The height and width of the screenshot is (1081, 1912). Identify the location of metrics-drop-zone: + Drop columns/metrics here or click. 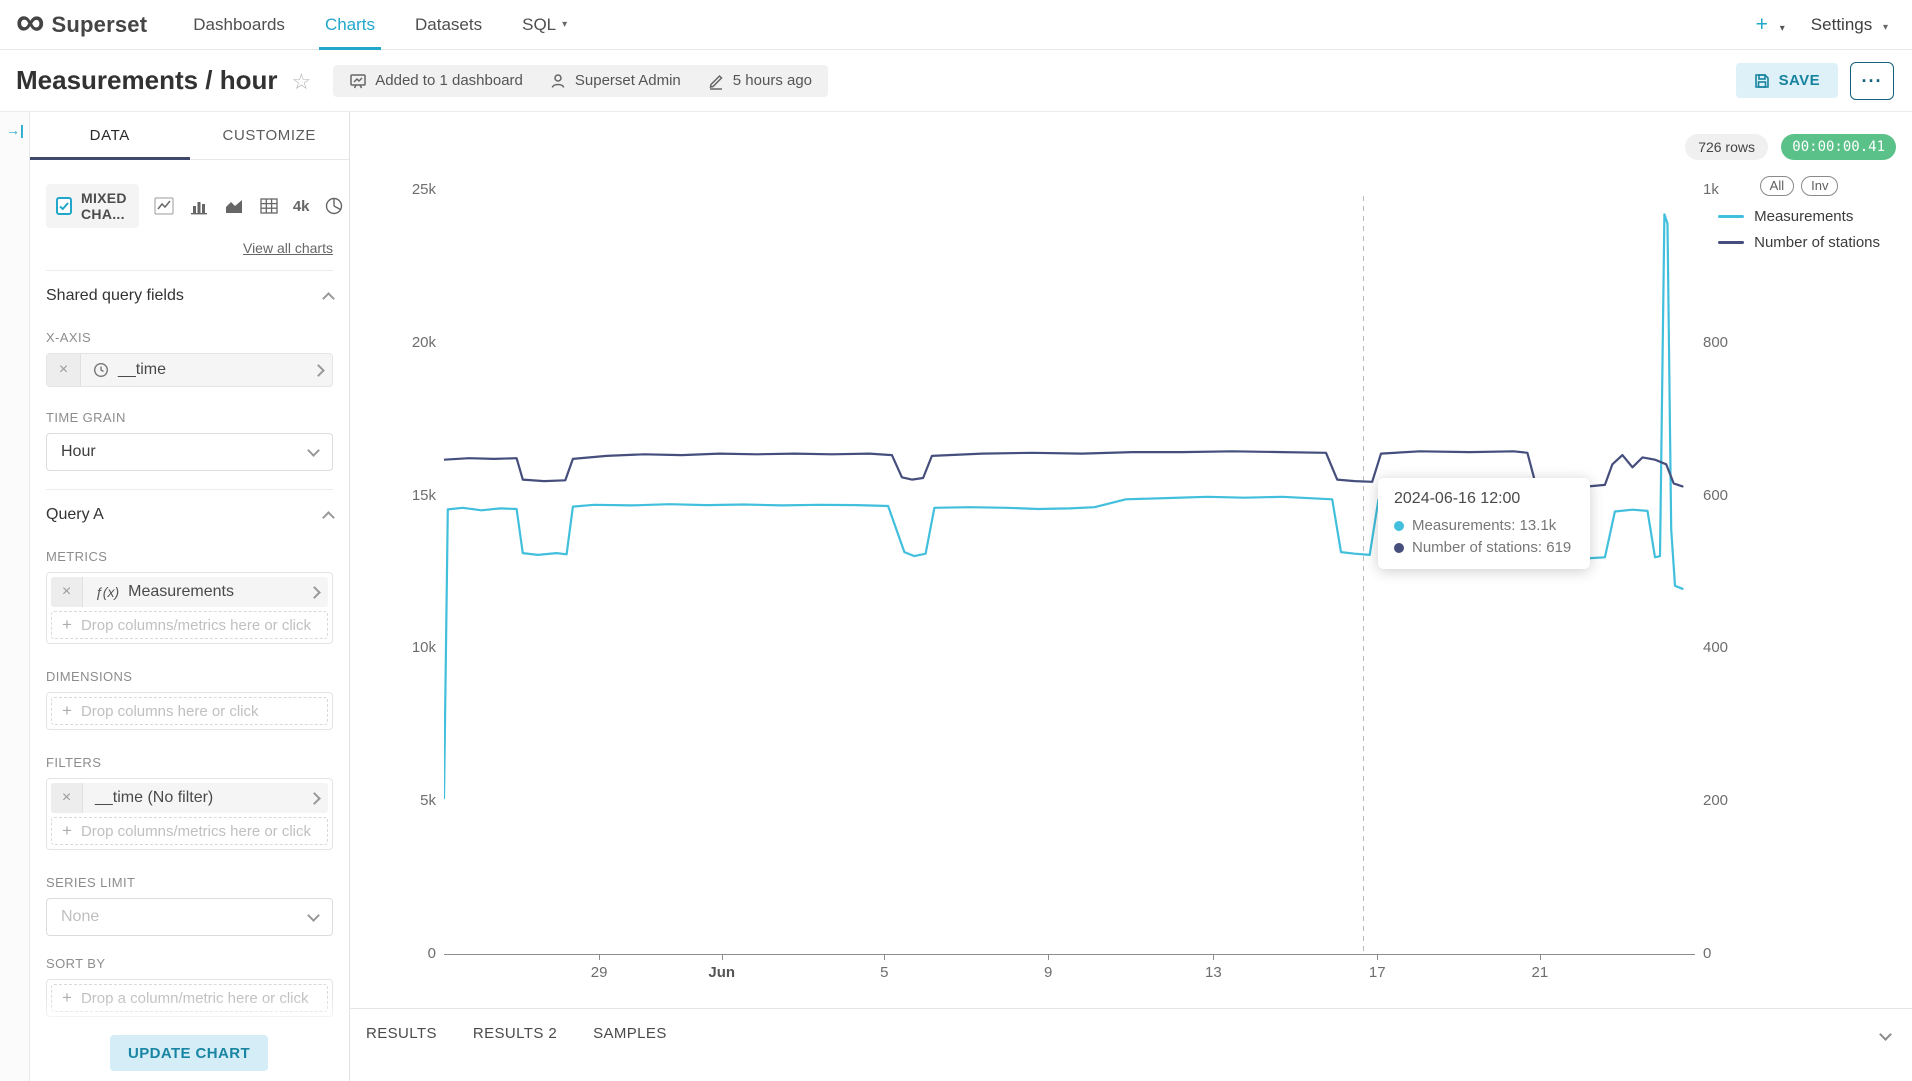
(189, 625).